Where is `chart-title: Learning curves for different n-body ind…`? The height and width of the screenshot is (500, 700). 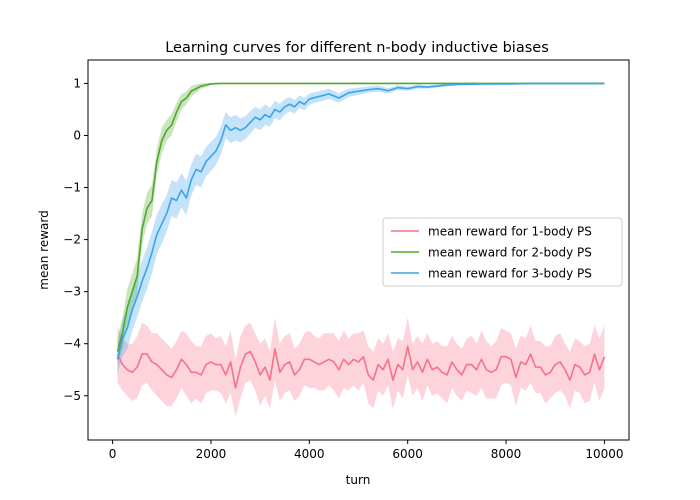
chart-title: Learning curves for different n-body ind… is located at coordinates (357, 48).